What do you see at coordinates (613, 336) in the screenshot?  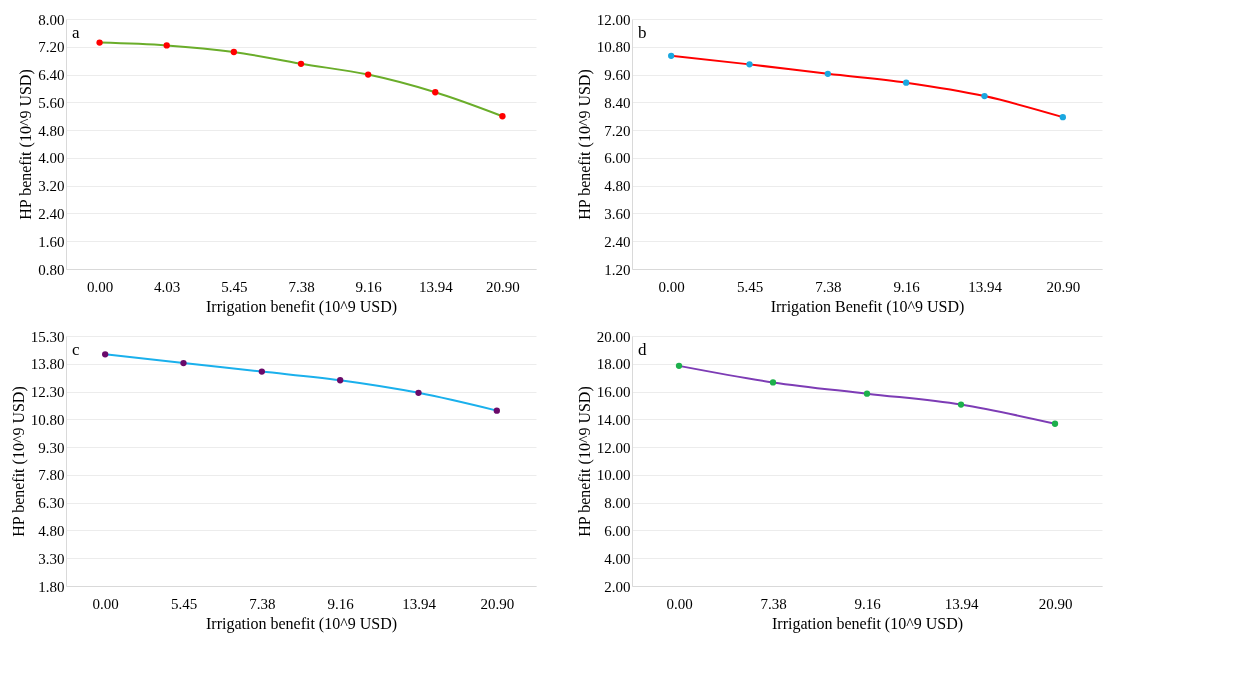 I see `y-tick-label: 20.00` at bounding box center [613, 336].